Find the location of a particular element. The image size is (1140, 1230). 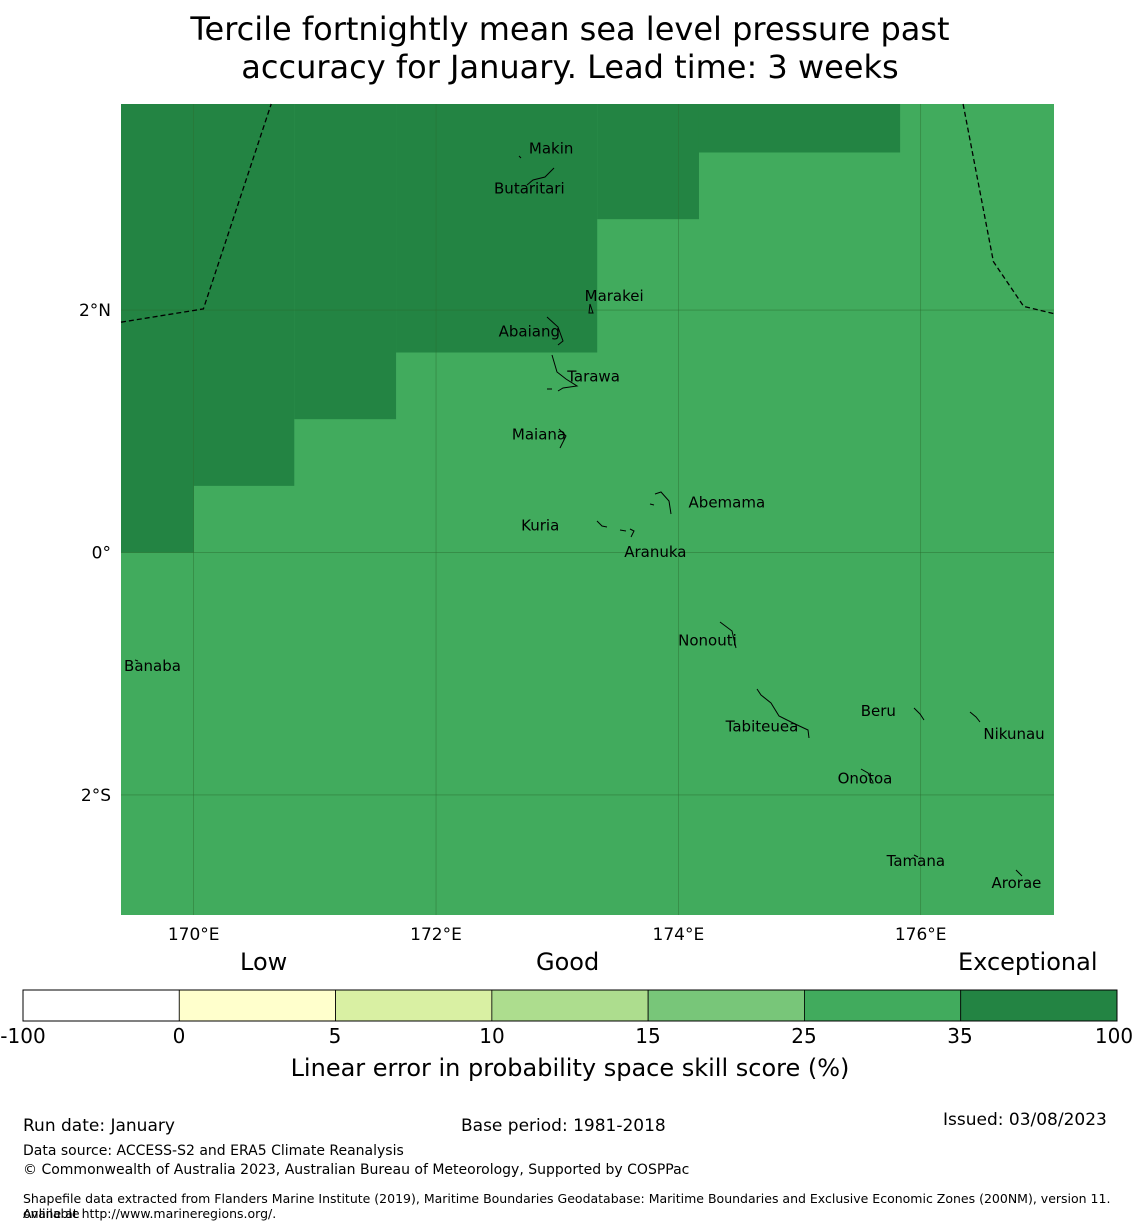

legend-category-low: Low is located at coordinates (264, 962).